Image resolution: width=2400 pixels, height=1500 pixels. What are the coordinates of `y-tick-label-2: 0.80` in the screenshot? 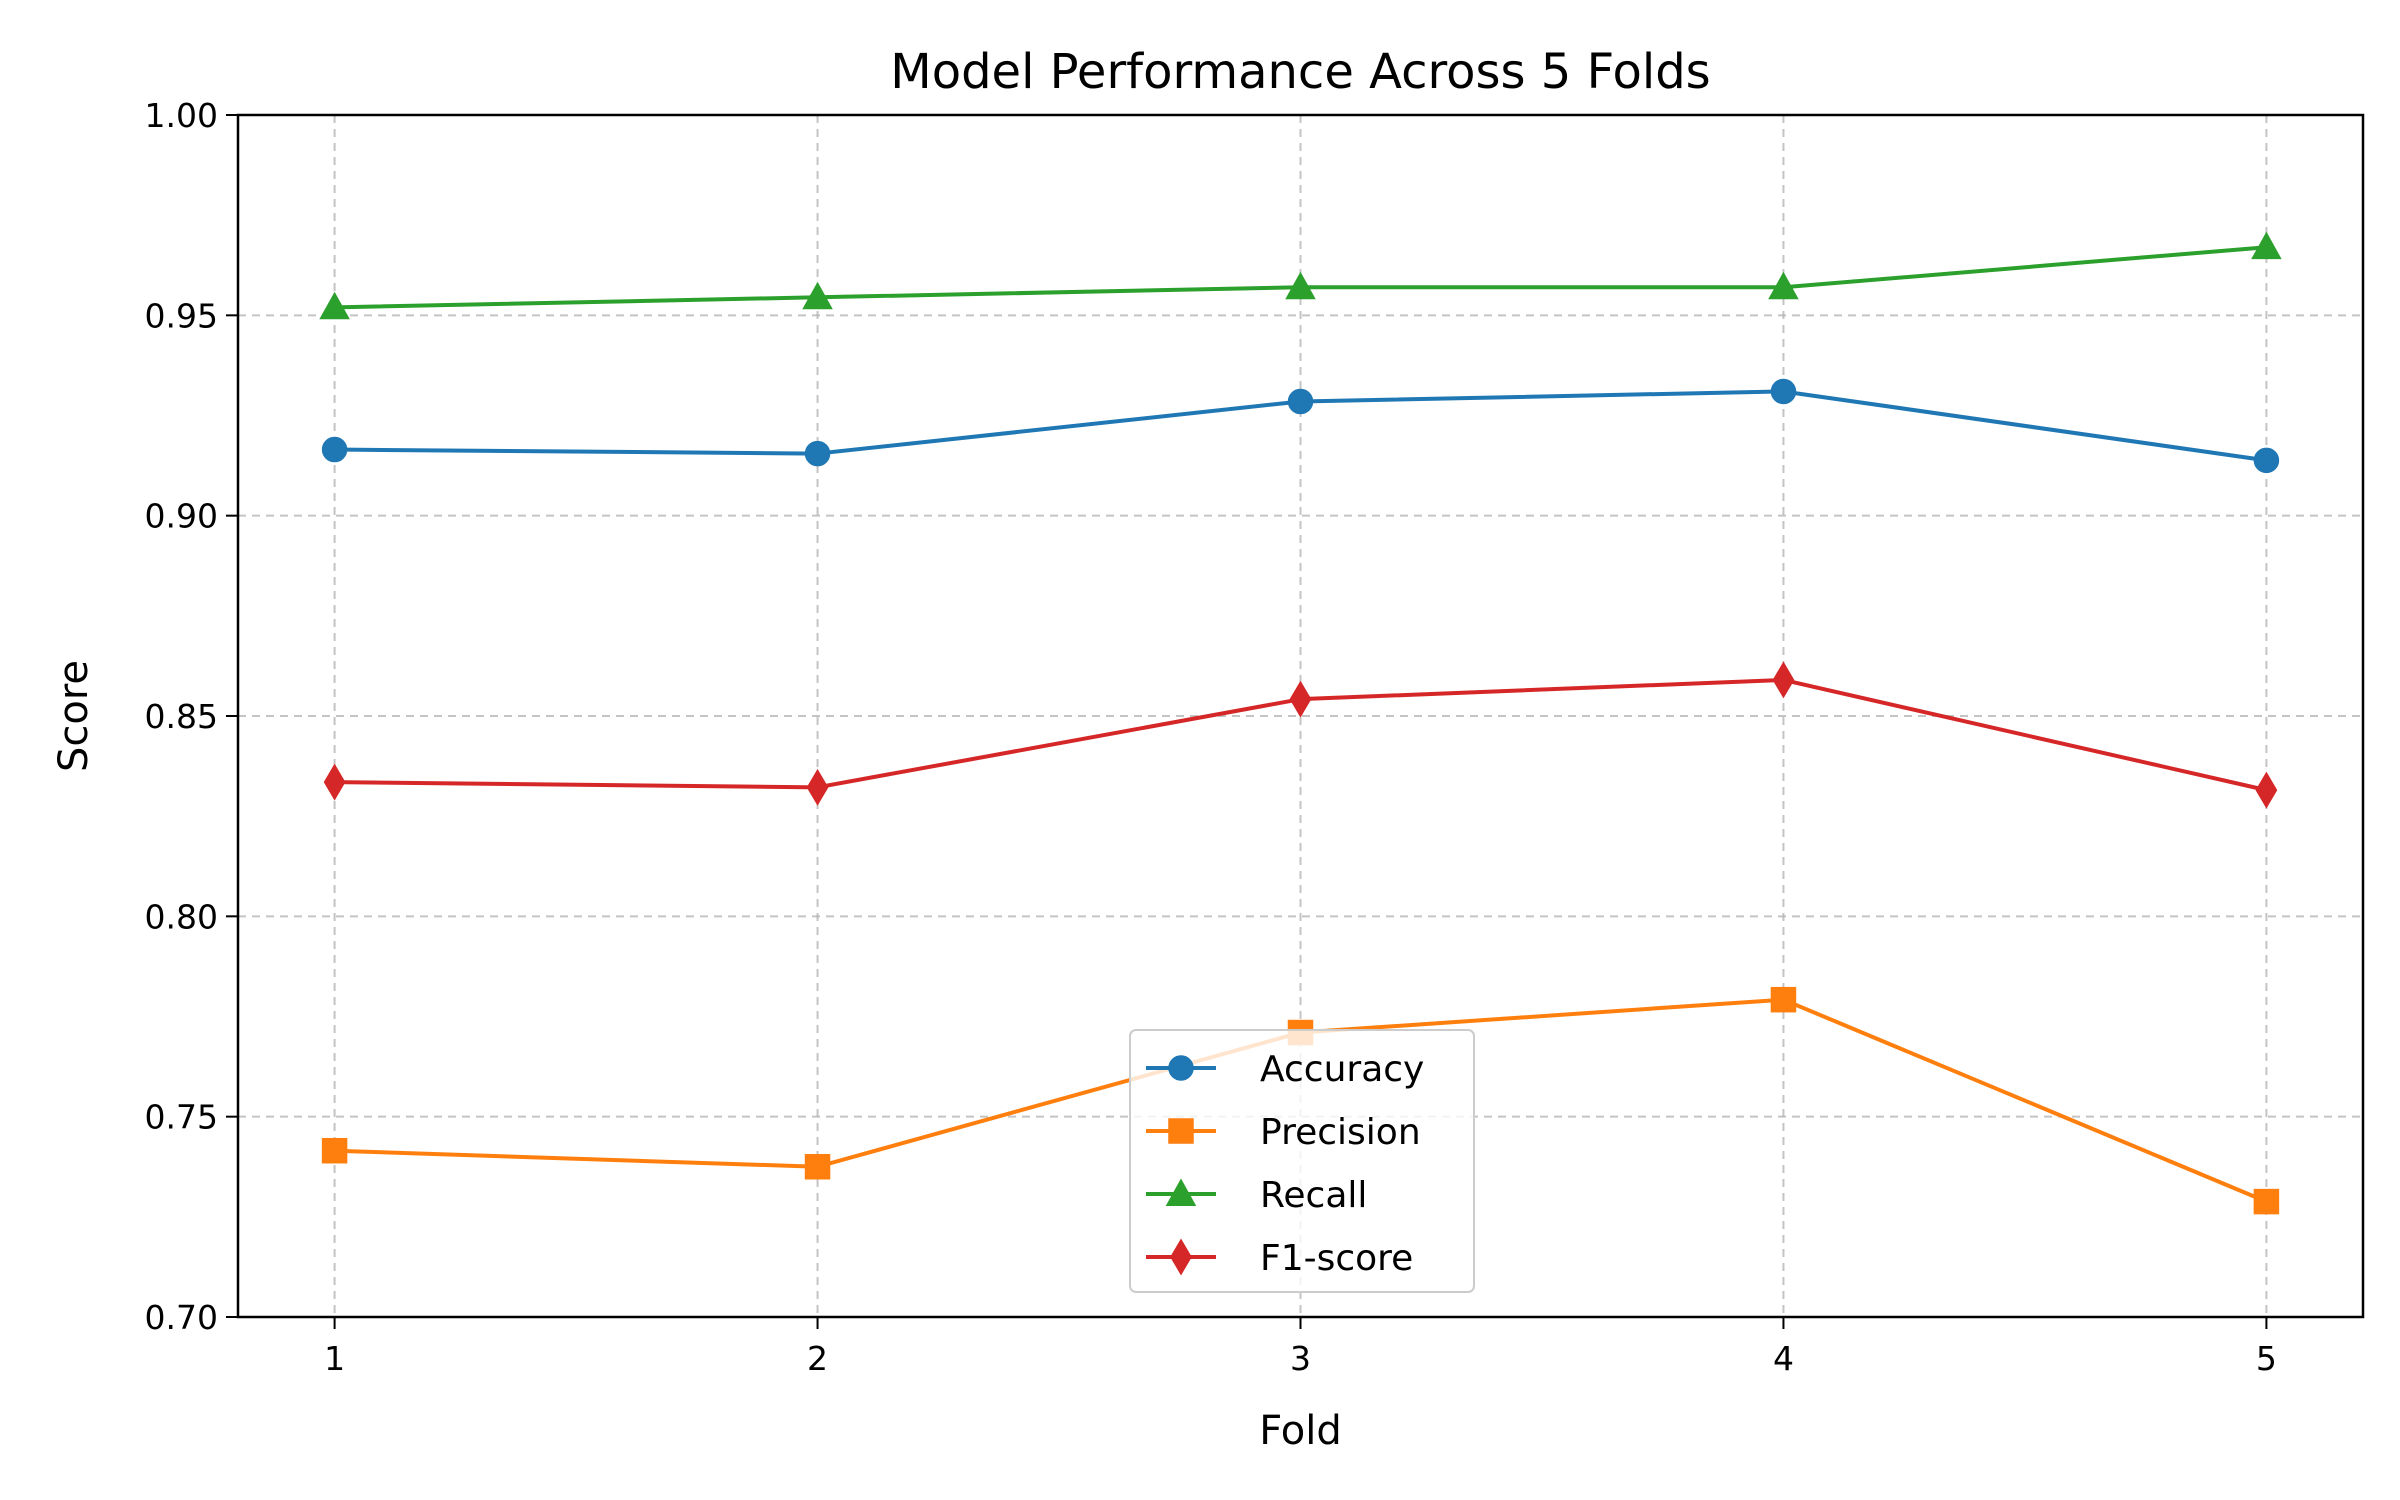 It's located at (181, 916).